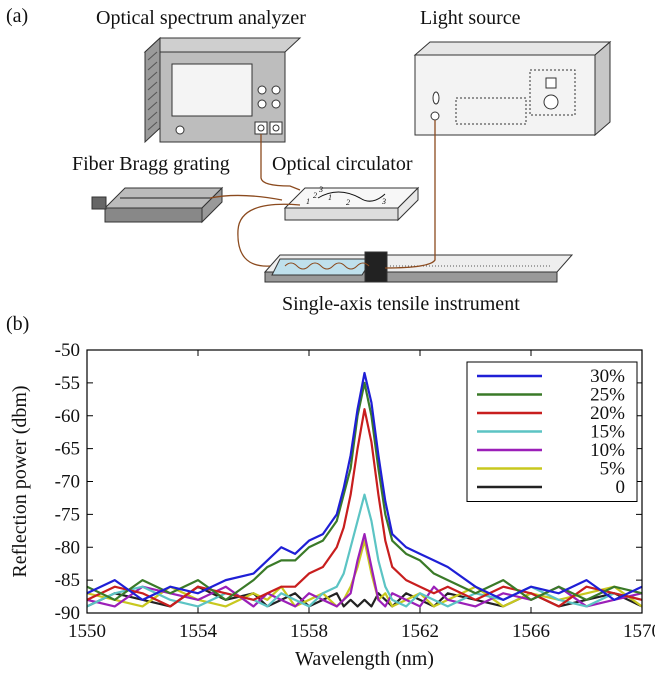 Image resolution: width=655 pixels, height=678 pixels. I want to click on y-tick-label: -75, so click(67, 514).